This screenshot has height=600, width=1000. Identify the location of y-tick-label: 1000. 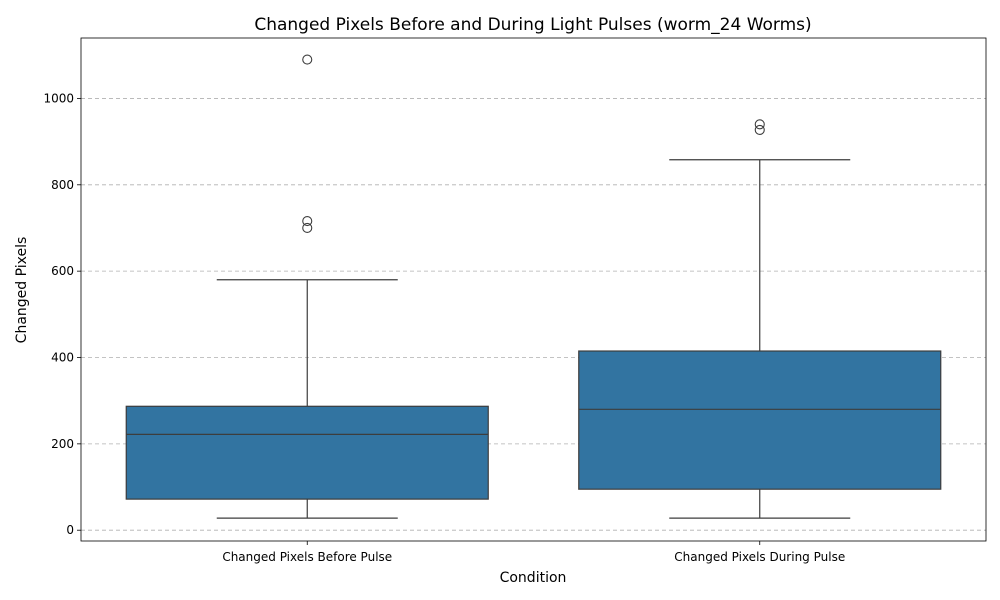
(58, 98).